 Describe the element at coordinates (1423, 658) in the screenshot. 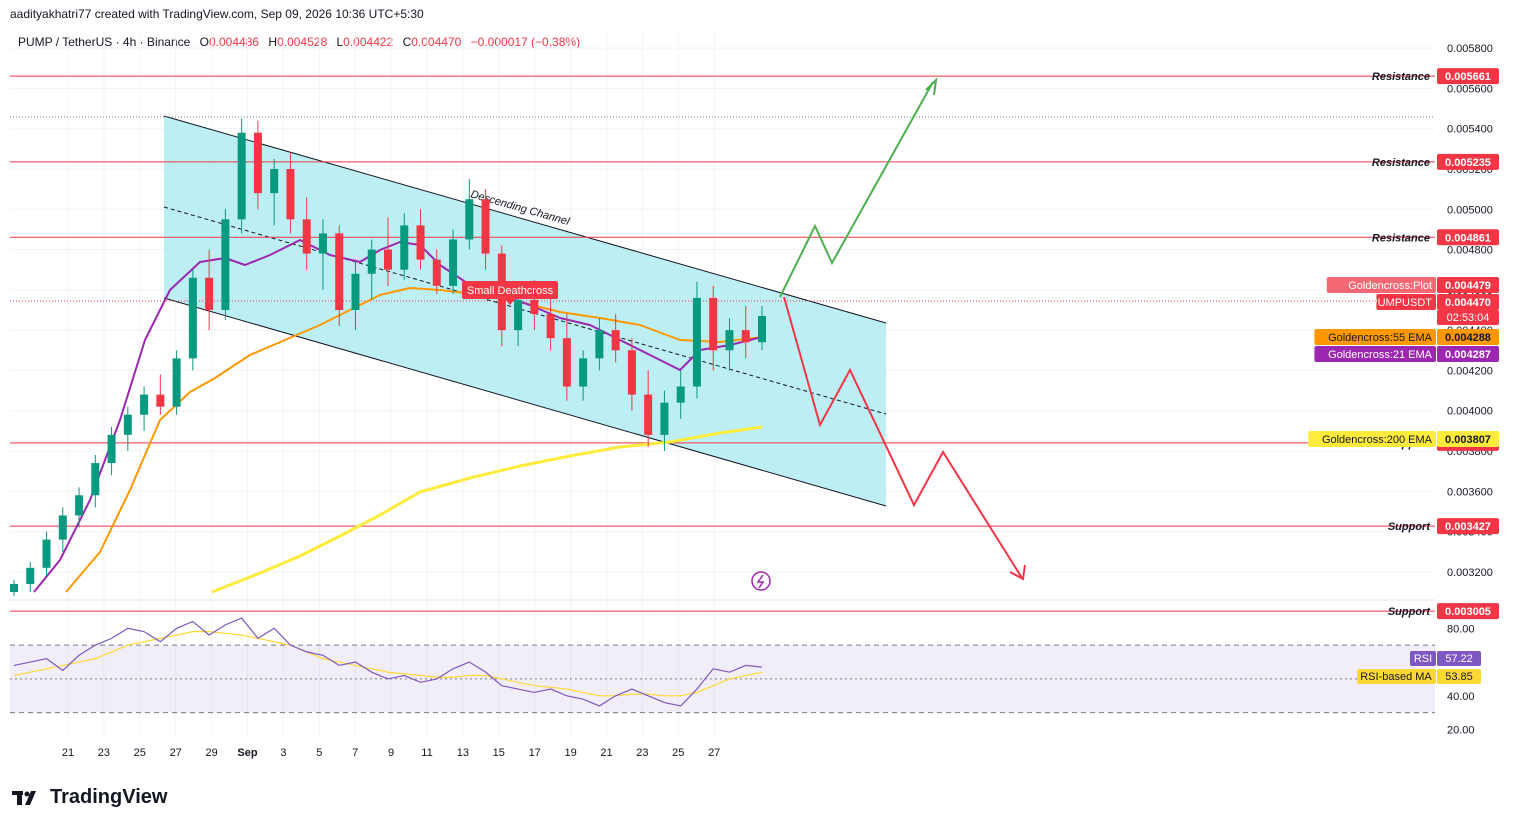

I see `rsi-name-tag` at that location.